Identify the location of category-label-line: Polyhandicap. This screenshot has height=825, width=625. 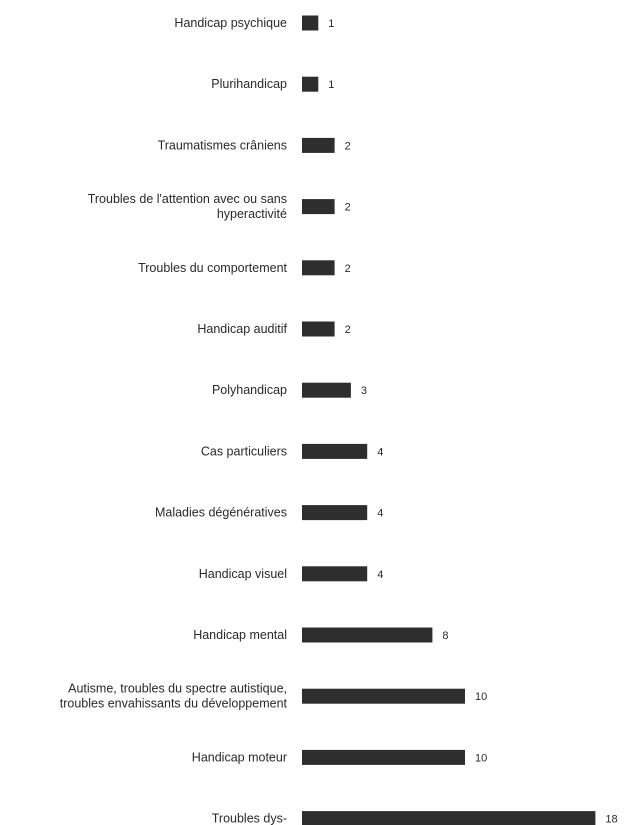
(249, 390).